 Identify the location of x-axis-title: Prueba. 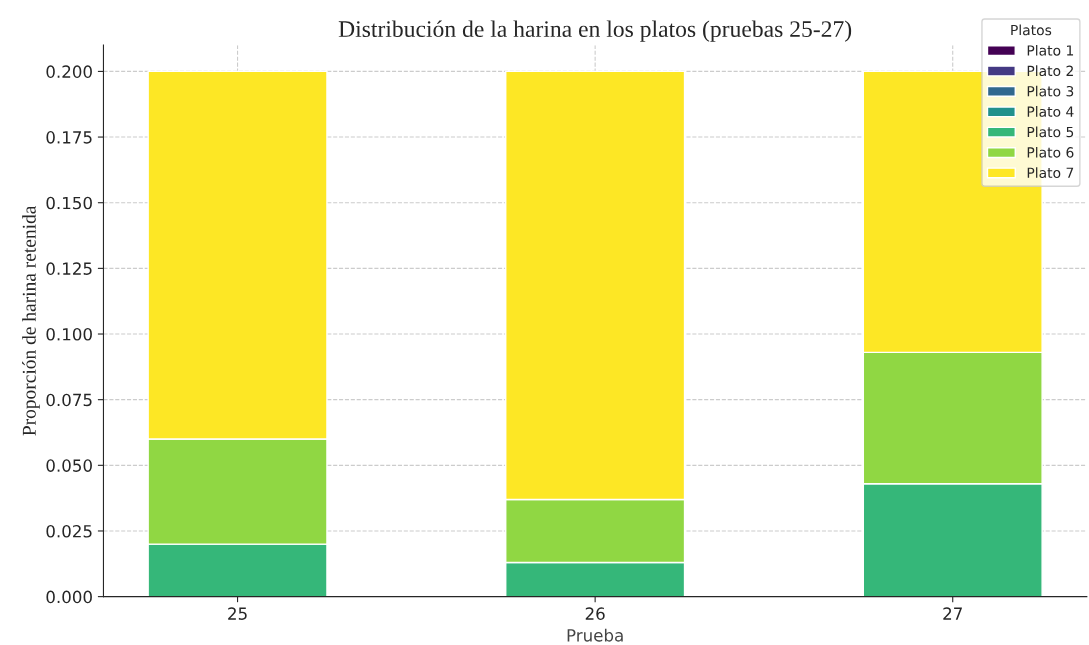
(595, 635).